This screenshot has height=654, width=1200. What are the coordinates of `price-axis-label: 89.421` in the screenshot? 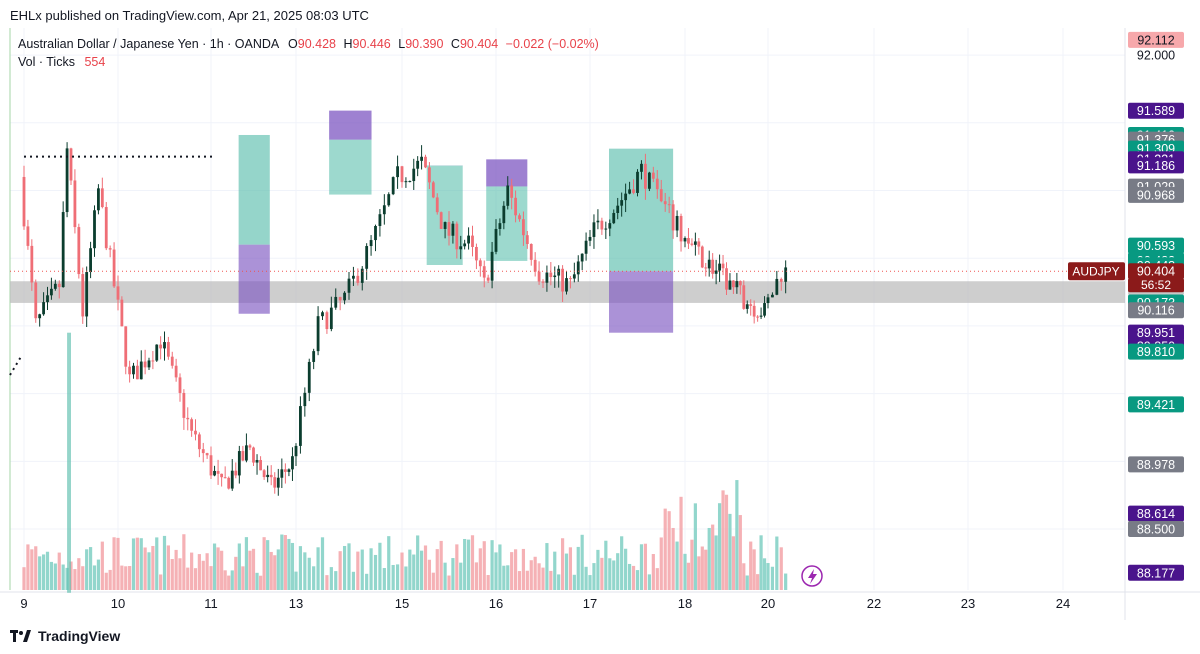 It's located at (1156, 405).